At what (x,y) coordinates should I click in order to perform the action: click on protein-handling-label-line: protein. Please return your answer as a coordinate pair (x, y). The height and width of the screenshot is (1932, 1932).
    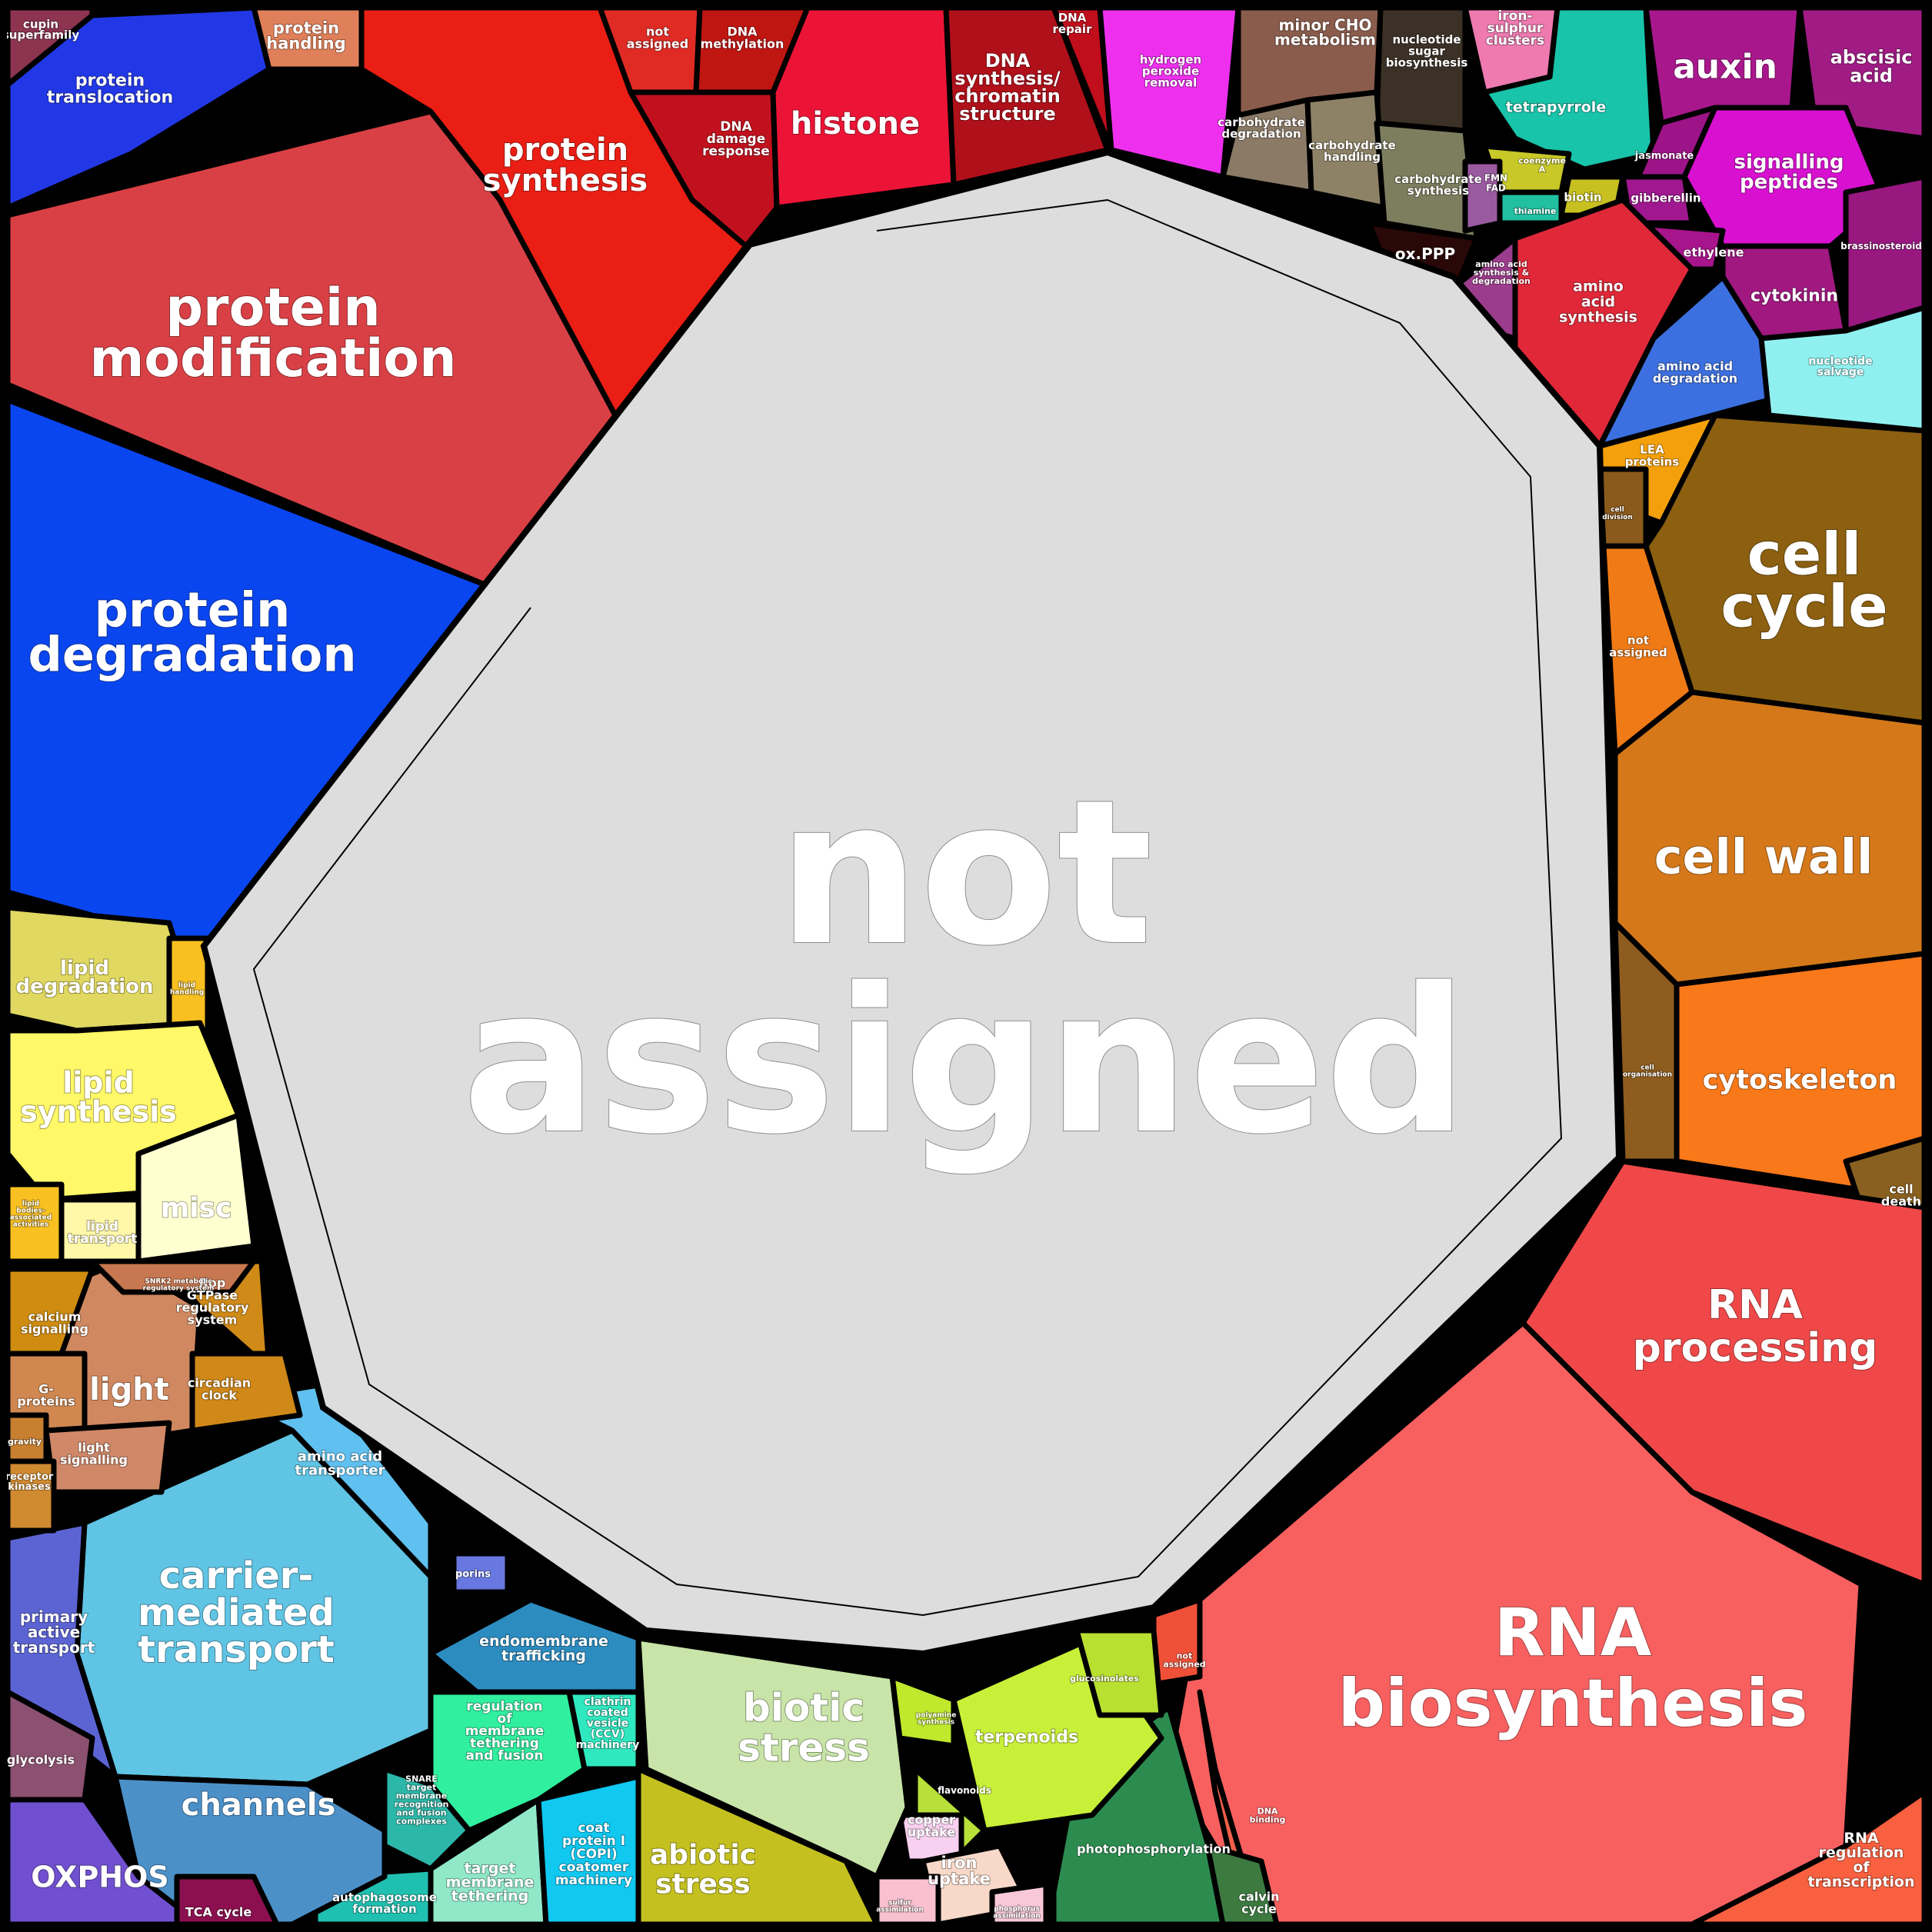
    Looking at the image, I should click on (306, 27).